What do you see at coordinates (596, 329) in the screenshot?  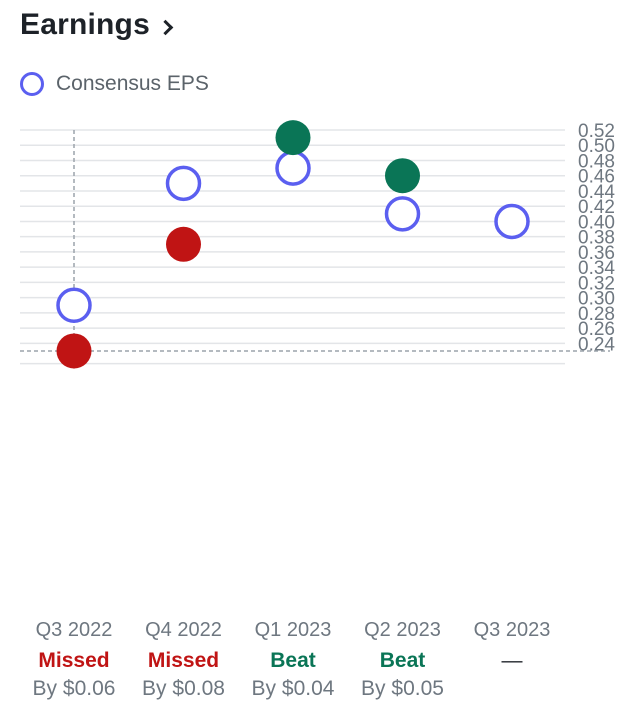 I see `y-tick-label: 0.26` at bounding box center [596, 329].